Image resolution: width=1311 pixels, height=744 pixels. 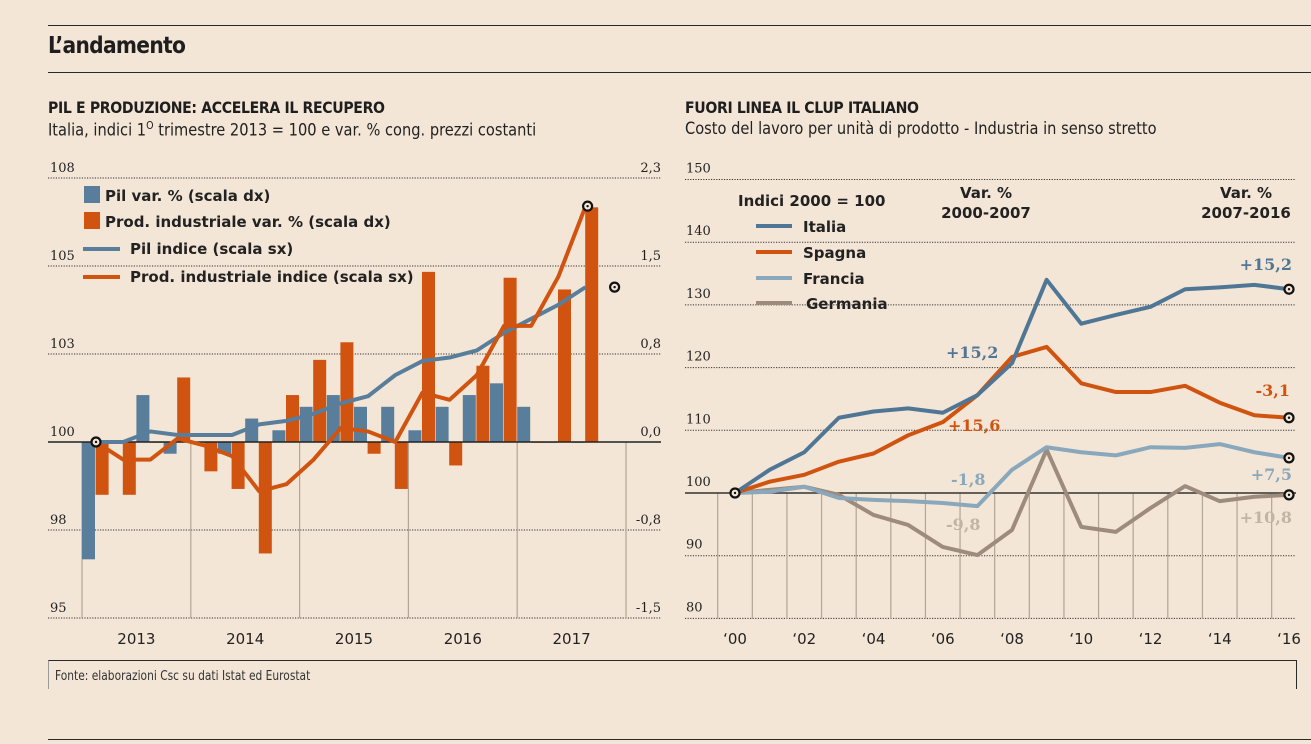 What do you see at coordinates (150, 125) in the screenshot?
I see `left-subtitle-sup: O` at bounding box center [150, 125].